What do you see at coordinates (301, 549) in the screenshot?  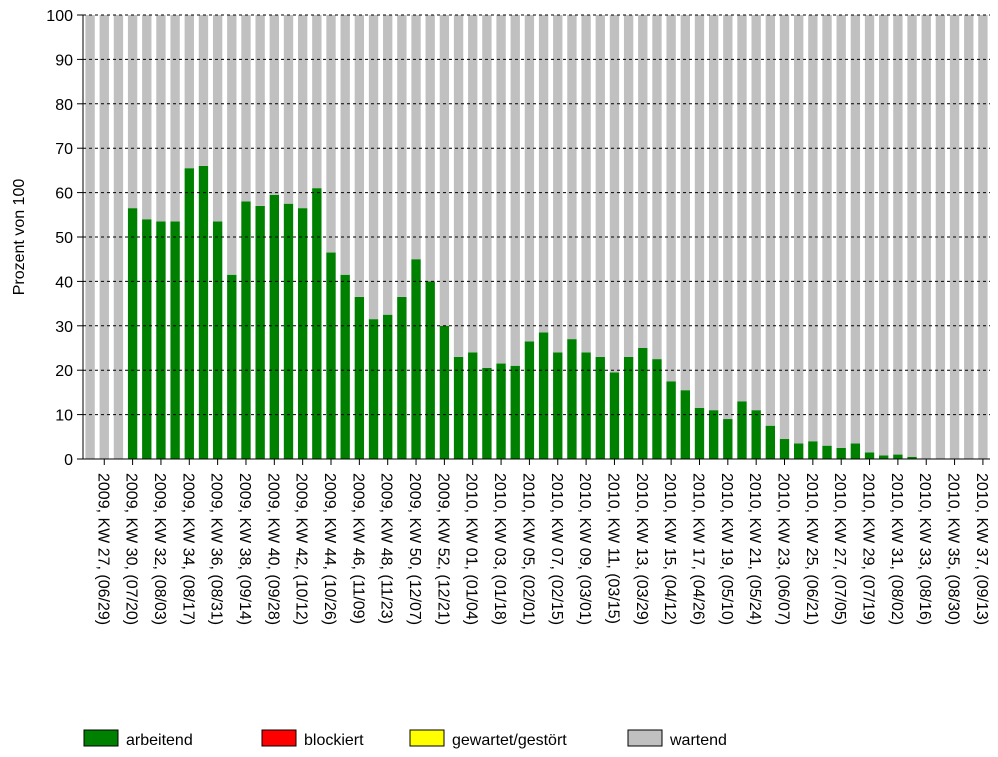 I see `x-tick-label: 2009, KW 42, (10/12)` at bounding box center [301, 549].